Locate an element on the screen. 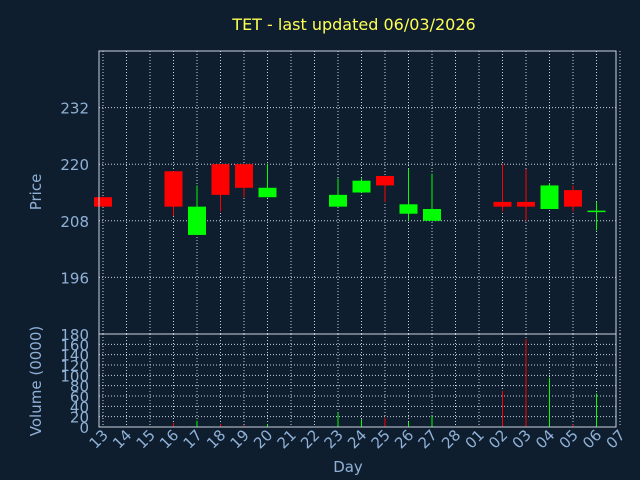 The width and height of the screenshot is (640, 480). x-tick-label: 27 is located at coordinates (428, 439).